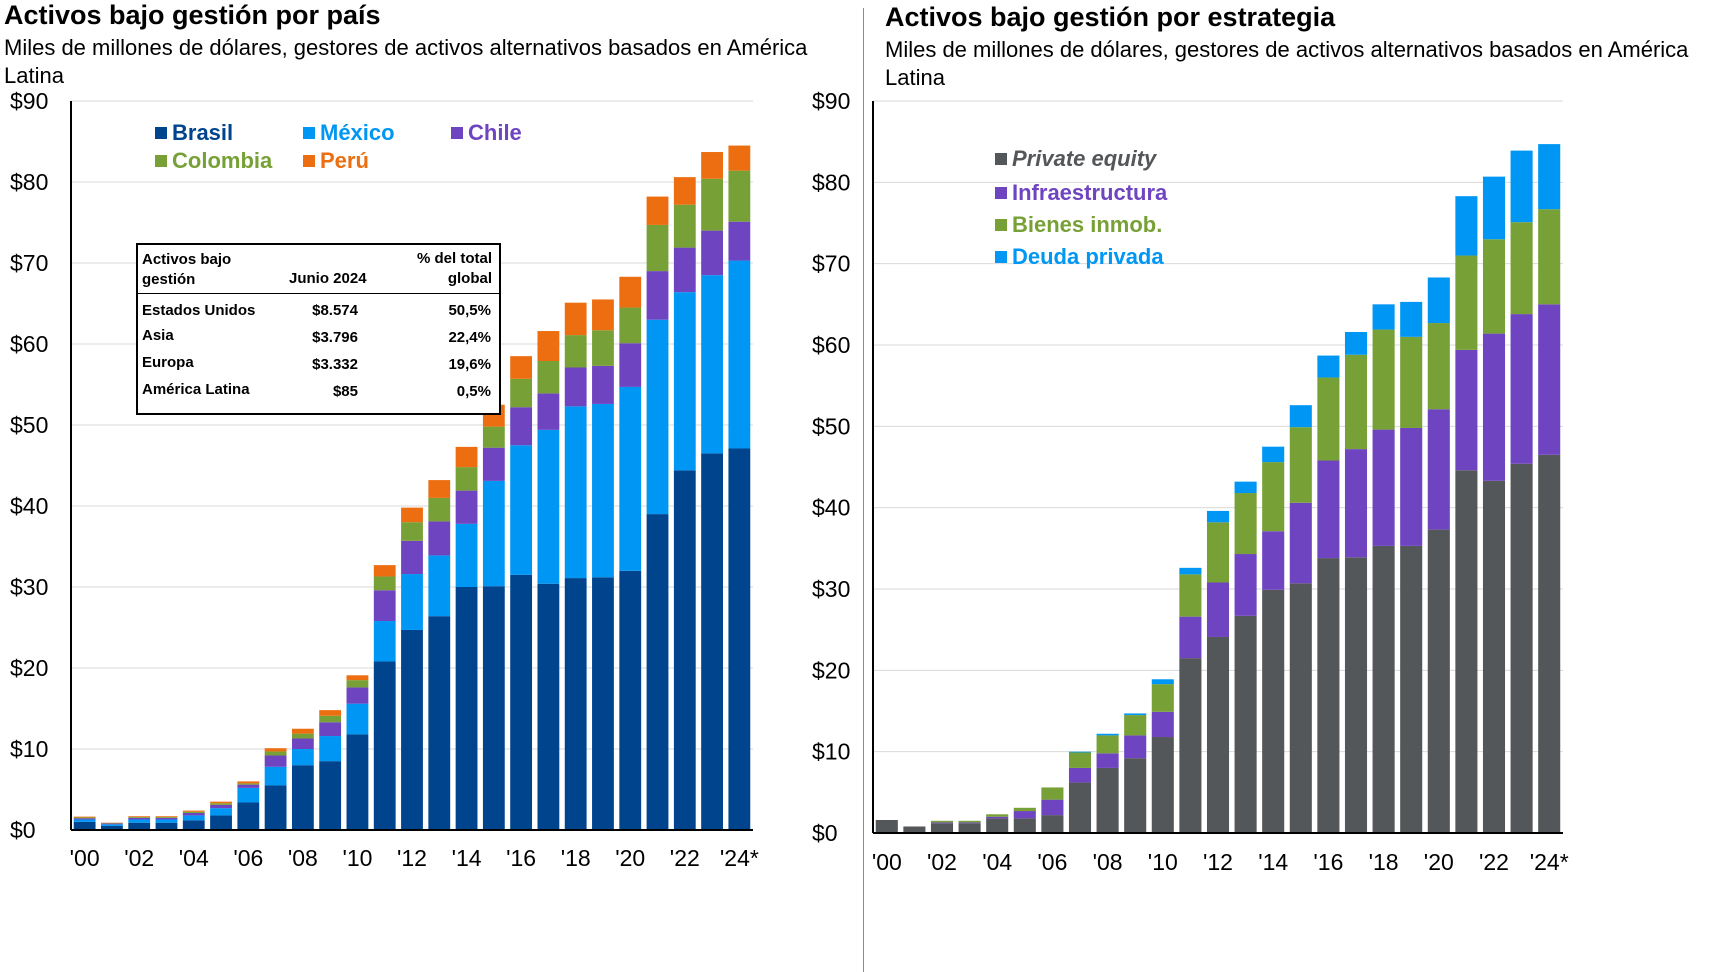 This screenshot has width=1730, height=972. I want to click on x-tick-label: '24*, so click(1549, 862).